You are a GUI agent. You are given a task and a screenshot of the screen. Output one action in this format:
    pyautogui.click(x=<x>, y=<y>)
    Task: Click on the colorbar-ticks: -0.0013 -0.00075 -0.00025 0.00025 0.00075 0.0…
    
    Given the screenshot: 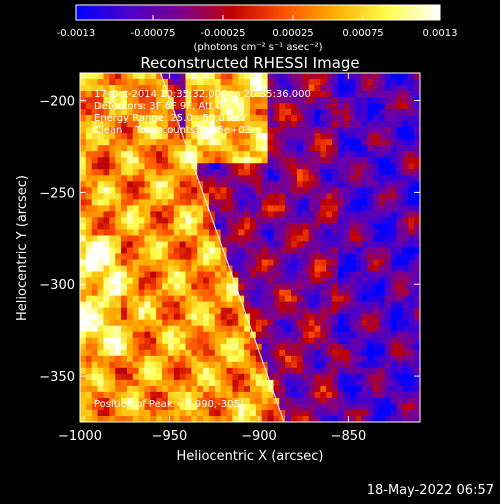 What is the action you would take?
    pyautogui.click(x=257, y=27)
    